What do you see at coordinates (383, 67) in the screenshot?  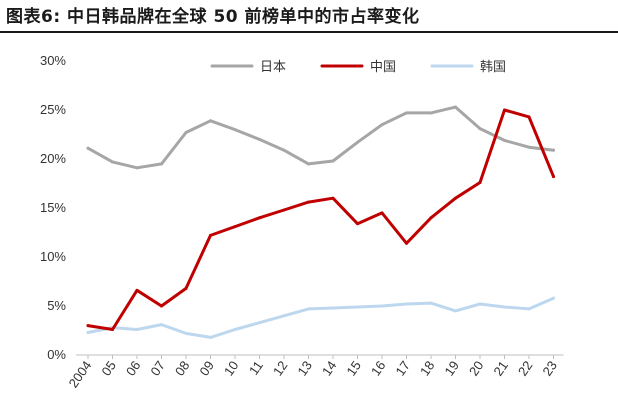 I see `legend-label: 中国` at bounding box center [383, 67].